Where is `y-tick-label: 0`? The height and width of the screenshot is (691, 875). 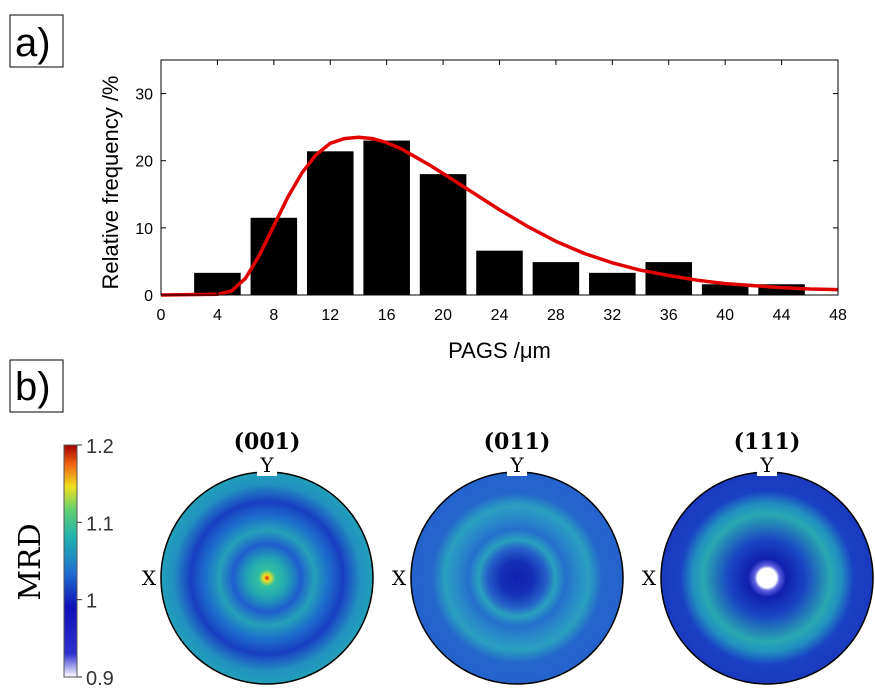 y-tick-label: 0 is located at coordinates (148, 296).